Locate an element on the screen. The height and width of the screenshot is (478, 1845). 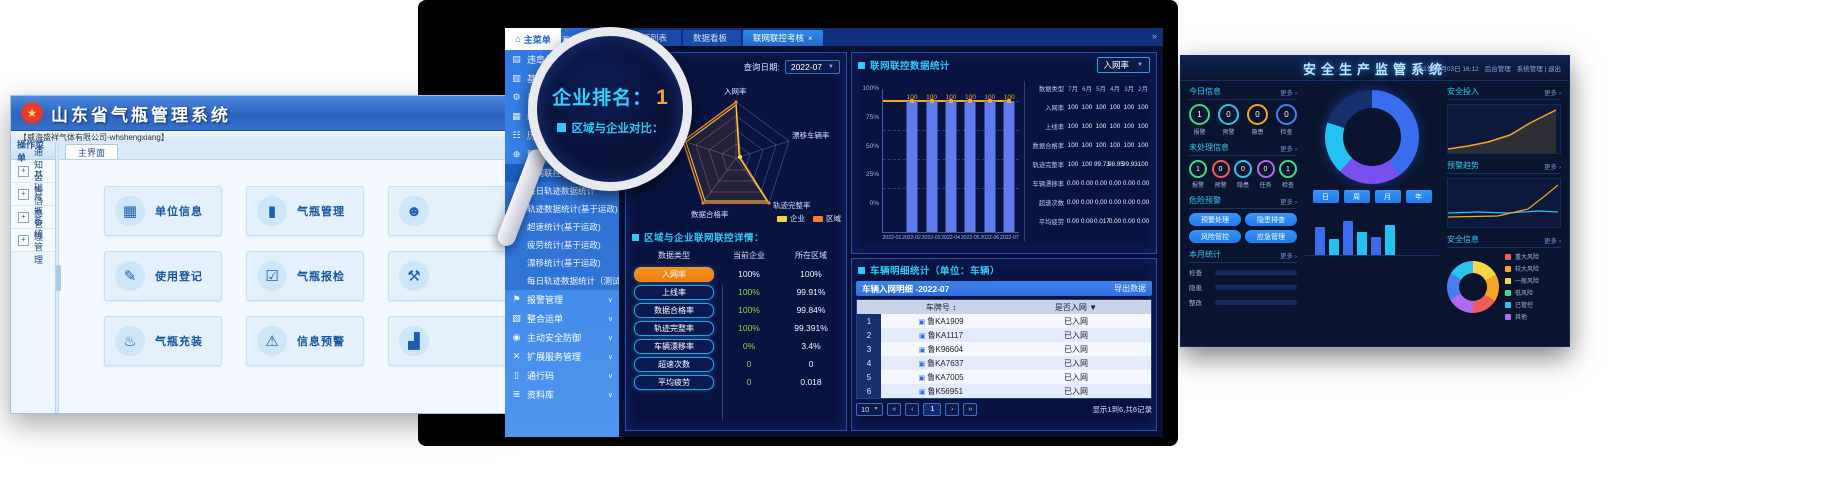
module-tile: ⚒ is located at coordinates (447, 276).